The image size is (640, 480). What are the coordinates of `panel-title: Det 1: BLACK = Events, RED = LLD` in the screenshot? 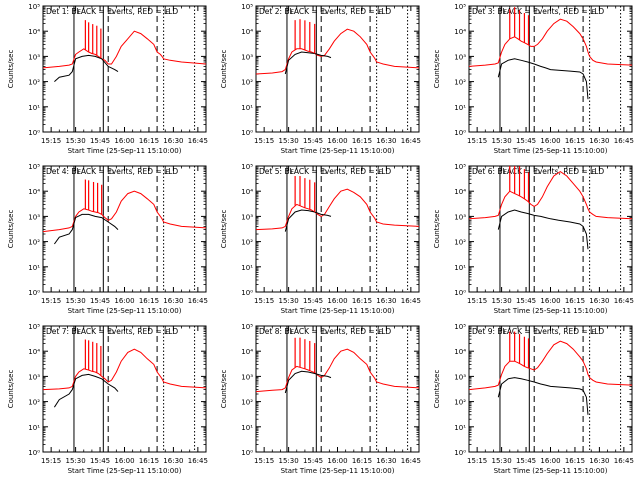 It's located at (112, 11).